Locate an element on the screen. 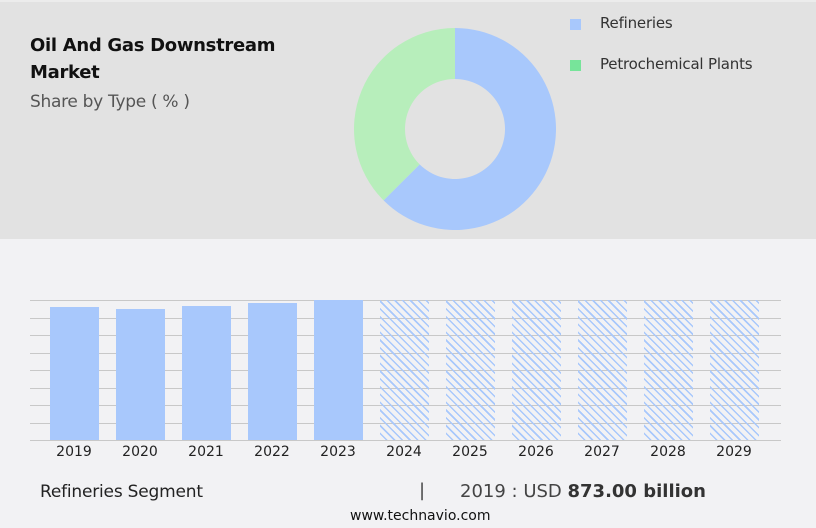  x-axis-label: 2022 is located at coordinates (272, 452).